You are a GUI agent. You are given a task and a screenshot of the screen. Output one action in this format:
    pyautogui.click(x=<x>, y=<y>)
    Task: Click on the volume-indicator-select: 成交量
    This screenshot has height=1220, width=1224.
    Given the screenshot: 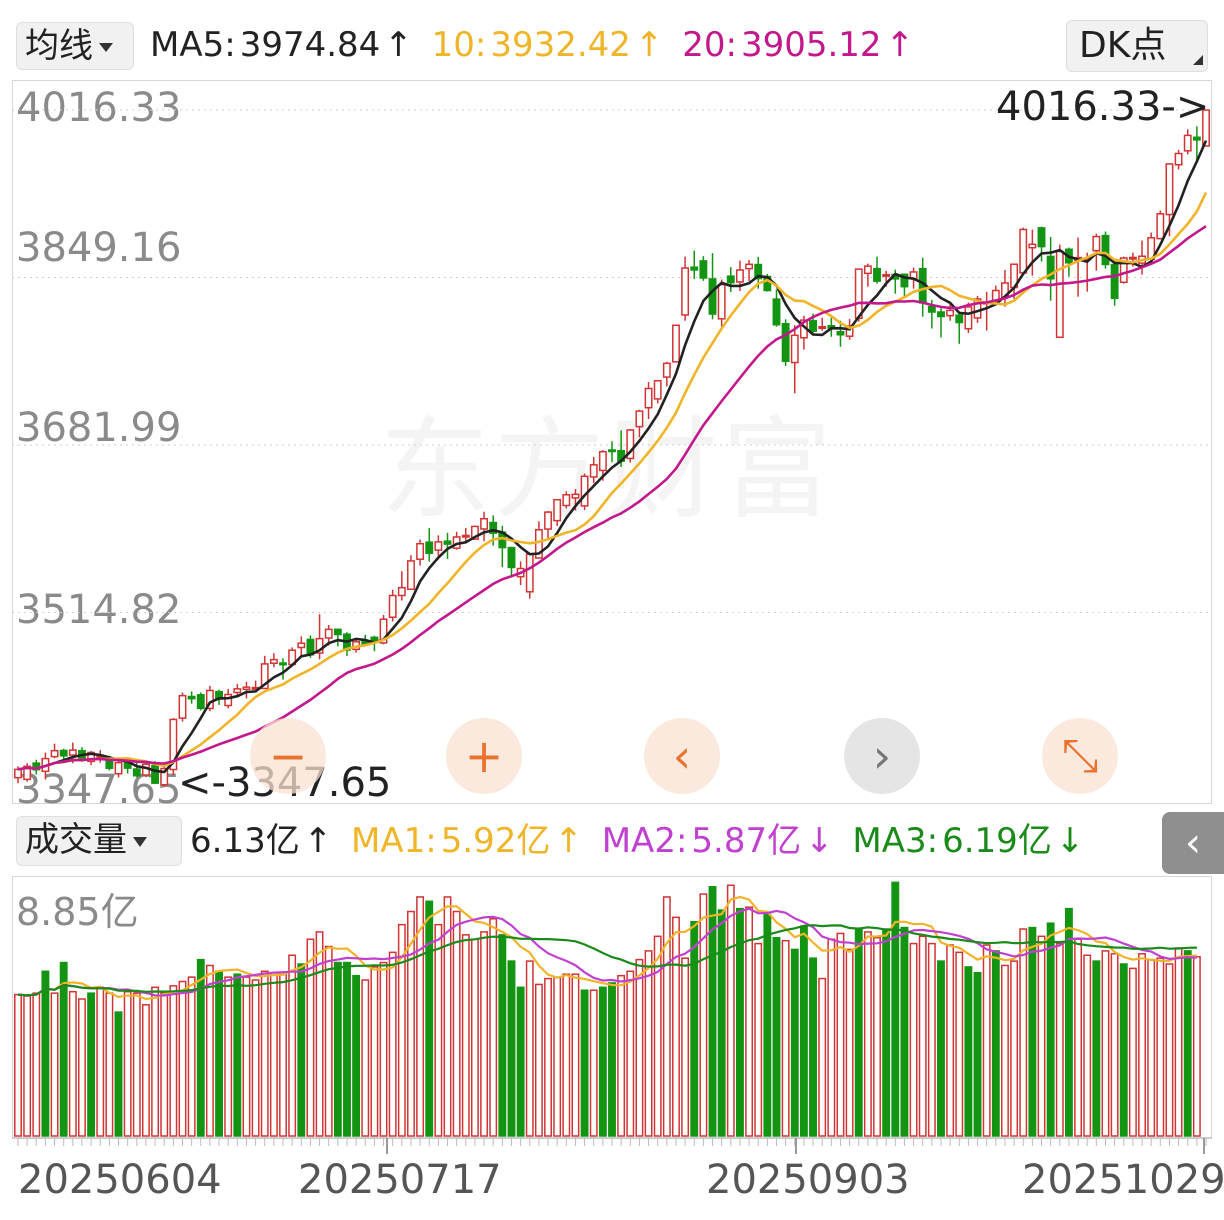 What is the action you would take?
    pyautogui.click(x=99, y=841)
    